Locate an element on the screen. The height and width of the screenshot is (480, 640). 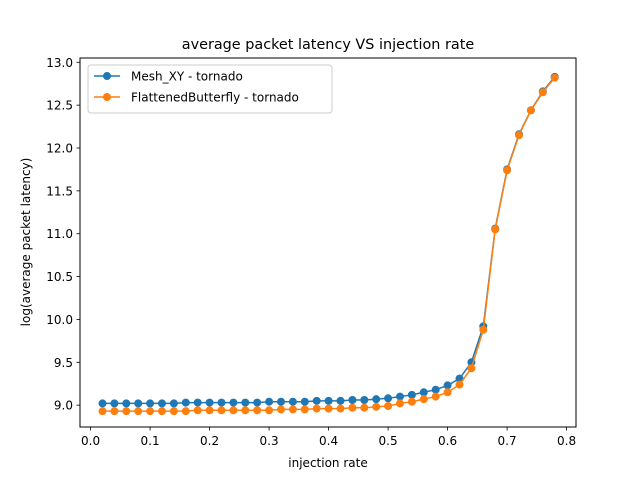
legend-box is located at coordinates (210, 89).